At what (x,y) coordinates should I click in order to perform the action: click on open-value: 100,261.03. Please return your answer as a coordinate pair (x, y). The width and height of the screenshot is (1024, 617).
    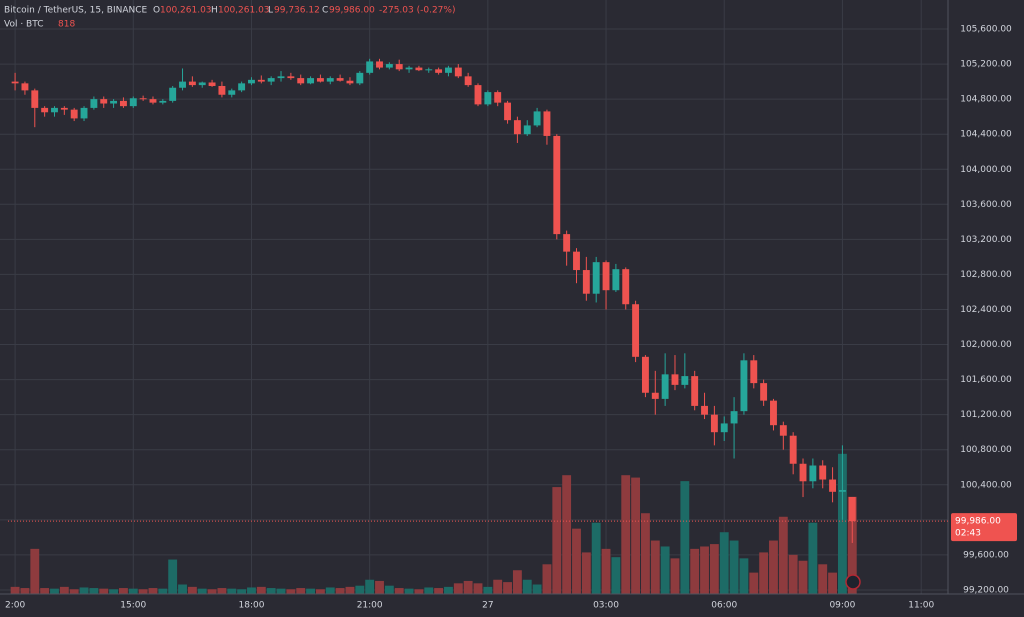
    Looking at the image, I should click on (186, 11).